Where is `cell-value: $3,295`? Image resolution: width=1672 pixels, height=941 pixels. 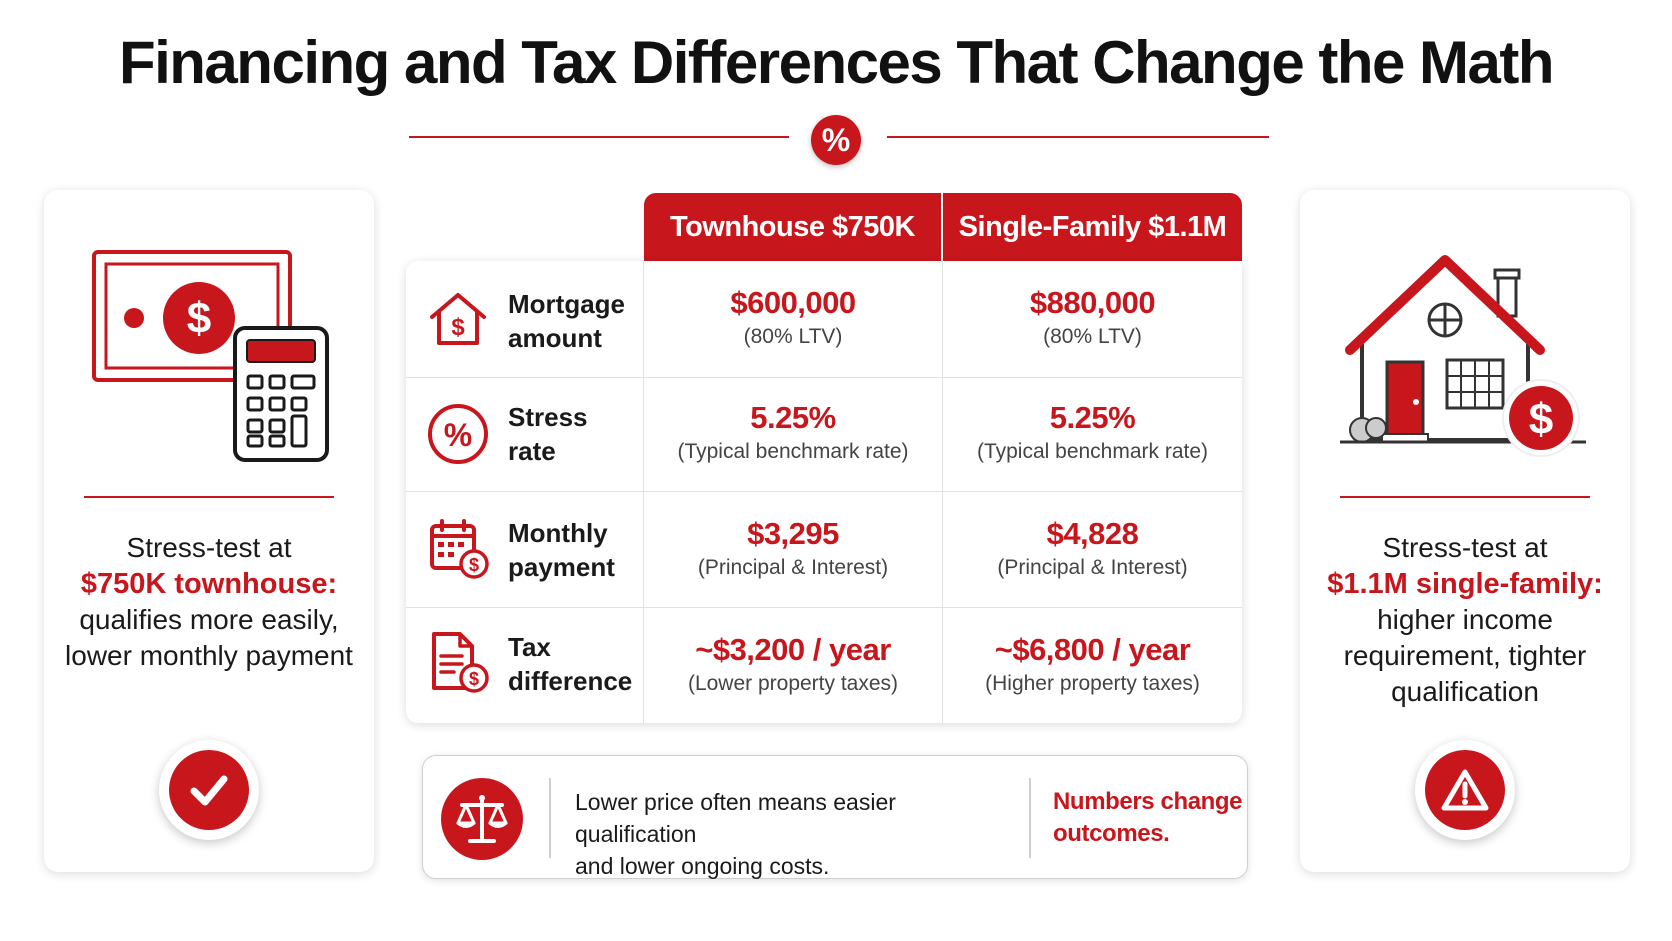 cell-value: $3,295 is located at coordinates (793, 533).